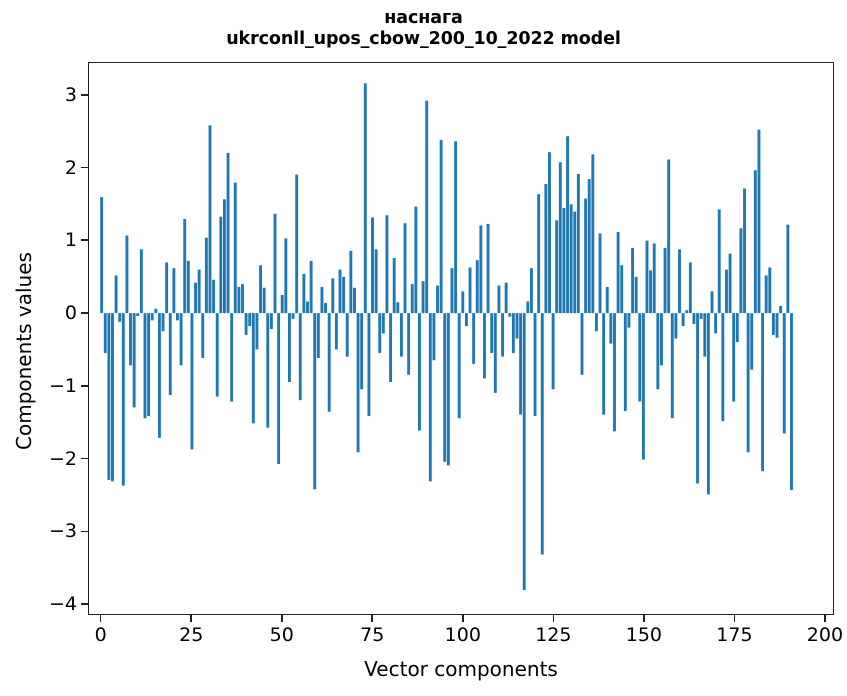 The image size is (847, 696). What do you see at coordinates (372, 635) in the screenshot?
I see `x-tick-label: 75` at bounding box center [372, 635].